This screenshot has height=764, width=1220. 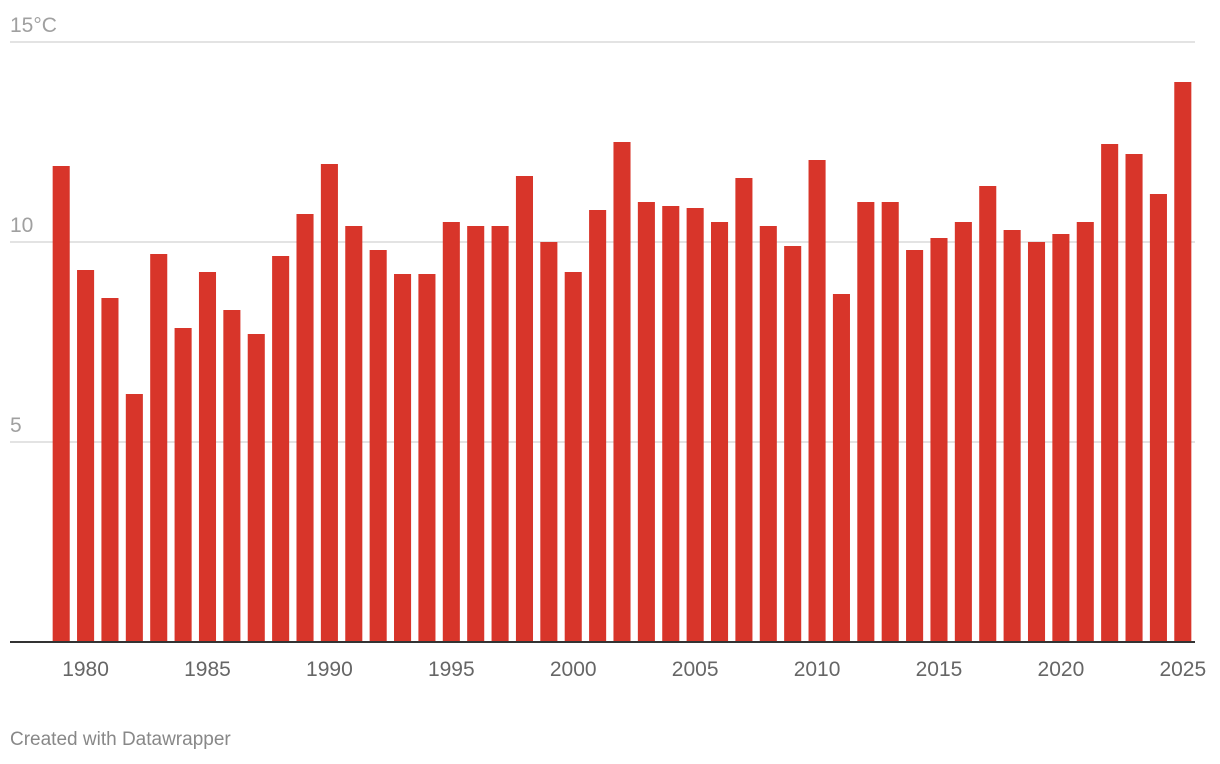 What do you see at coordinates (1158, 418) in the screenshot?
I see `bar-2024: 2024: 11.2°C` at bounding box center [1158, 418].